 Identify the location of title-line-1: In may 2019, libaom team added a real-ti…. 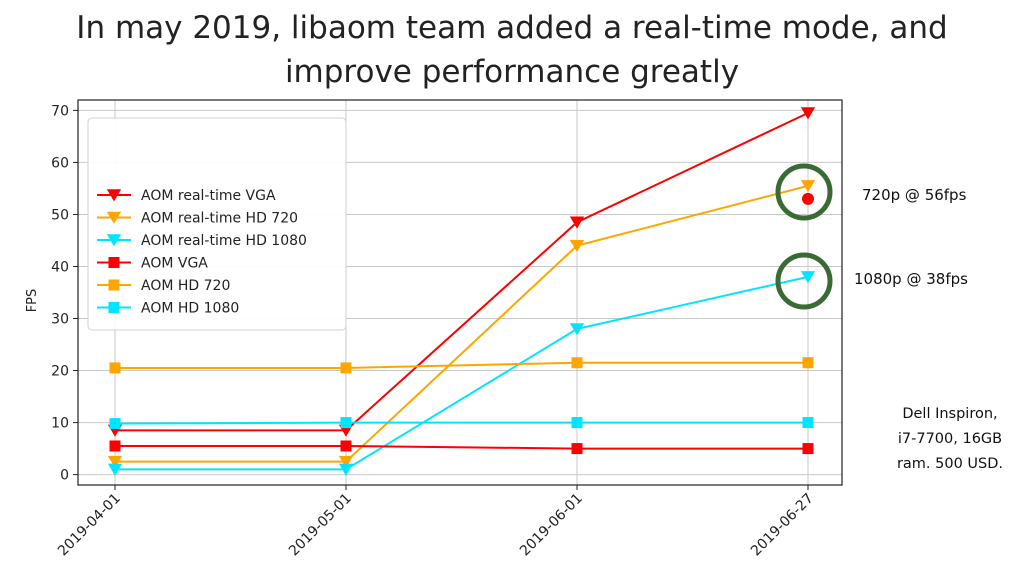
(512, 28).